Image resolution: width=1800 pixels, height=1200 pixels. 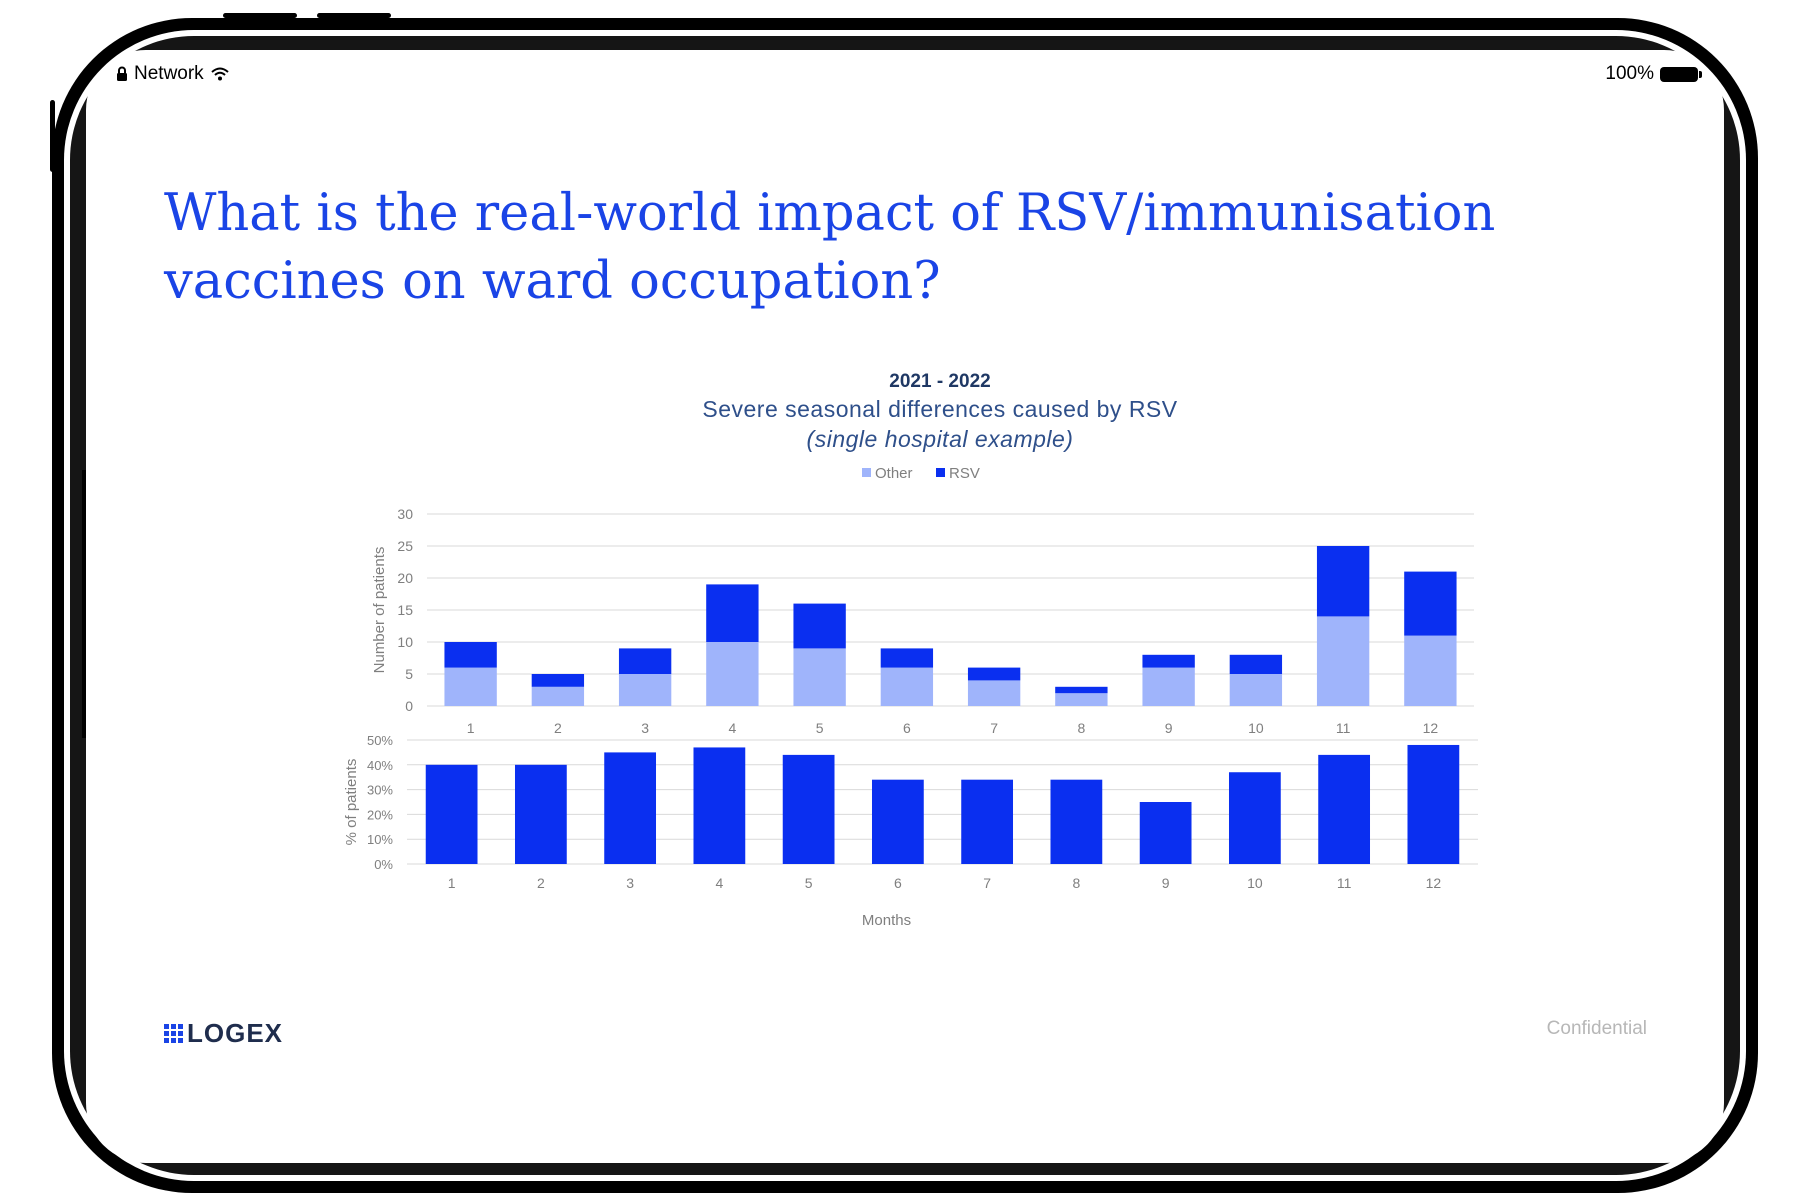 I want to click on y-tick-label: 20%, so click(x=380, y=814).